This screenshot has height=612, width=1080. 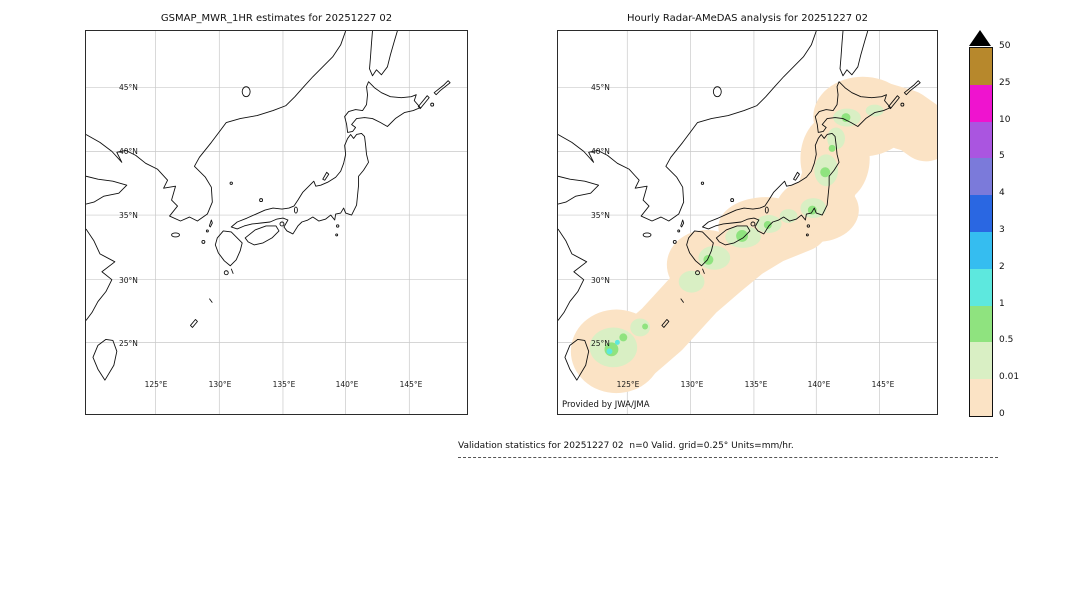 What do you see at coordinates (606, 405) in the screenshot?
I see `data-credit: Provided by JWA/JMA` at bounding box center [606, 405].